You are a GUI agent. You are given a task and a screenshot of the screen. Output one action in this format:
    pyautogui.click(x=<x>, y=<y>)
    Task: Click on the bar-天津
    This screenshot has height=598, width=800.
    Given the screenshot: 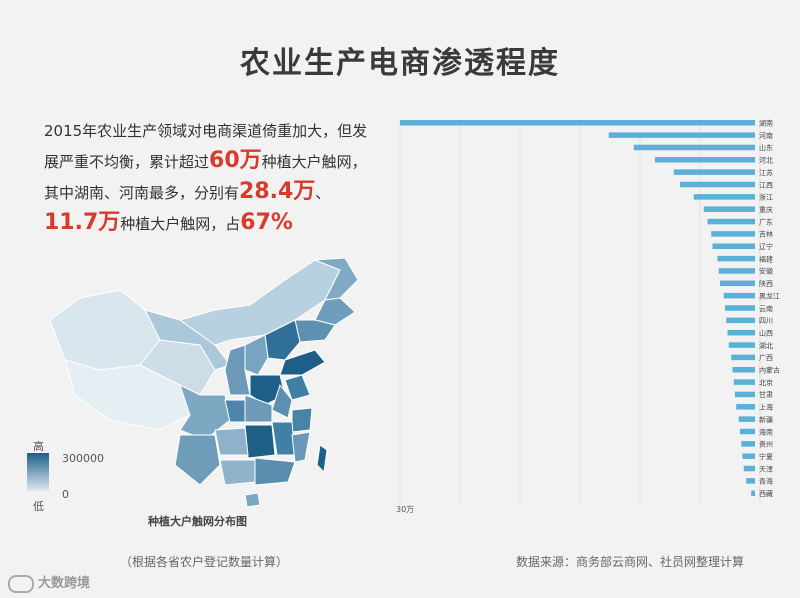 What is the action you would take?
    pyautogui.click(x=749, y=468)
    